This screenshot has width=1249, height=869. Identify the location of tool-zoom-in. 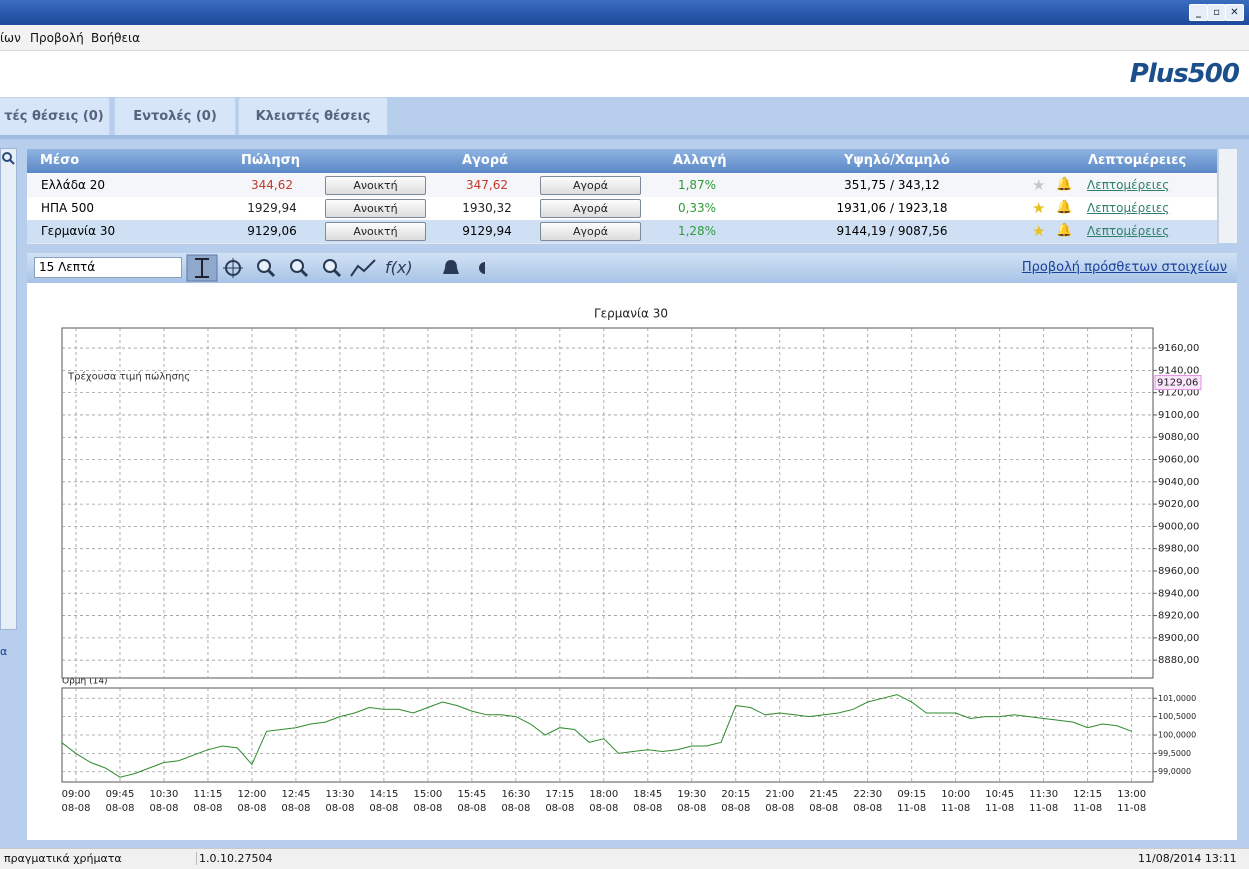
(264, 266).